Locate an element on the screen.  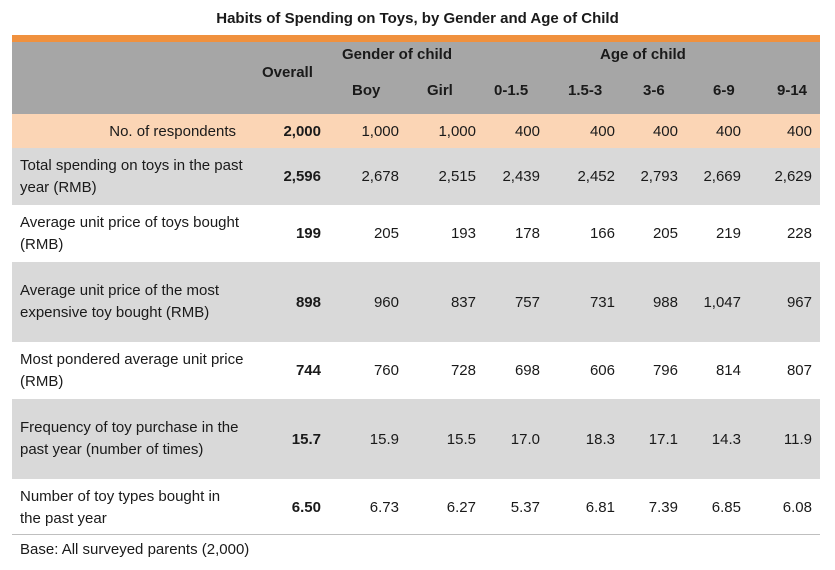
cell-girl: 193 is located at coordinates (463, 233).